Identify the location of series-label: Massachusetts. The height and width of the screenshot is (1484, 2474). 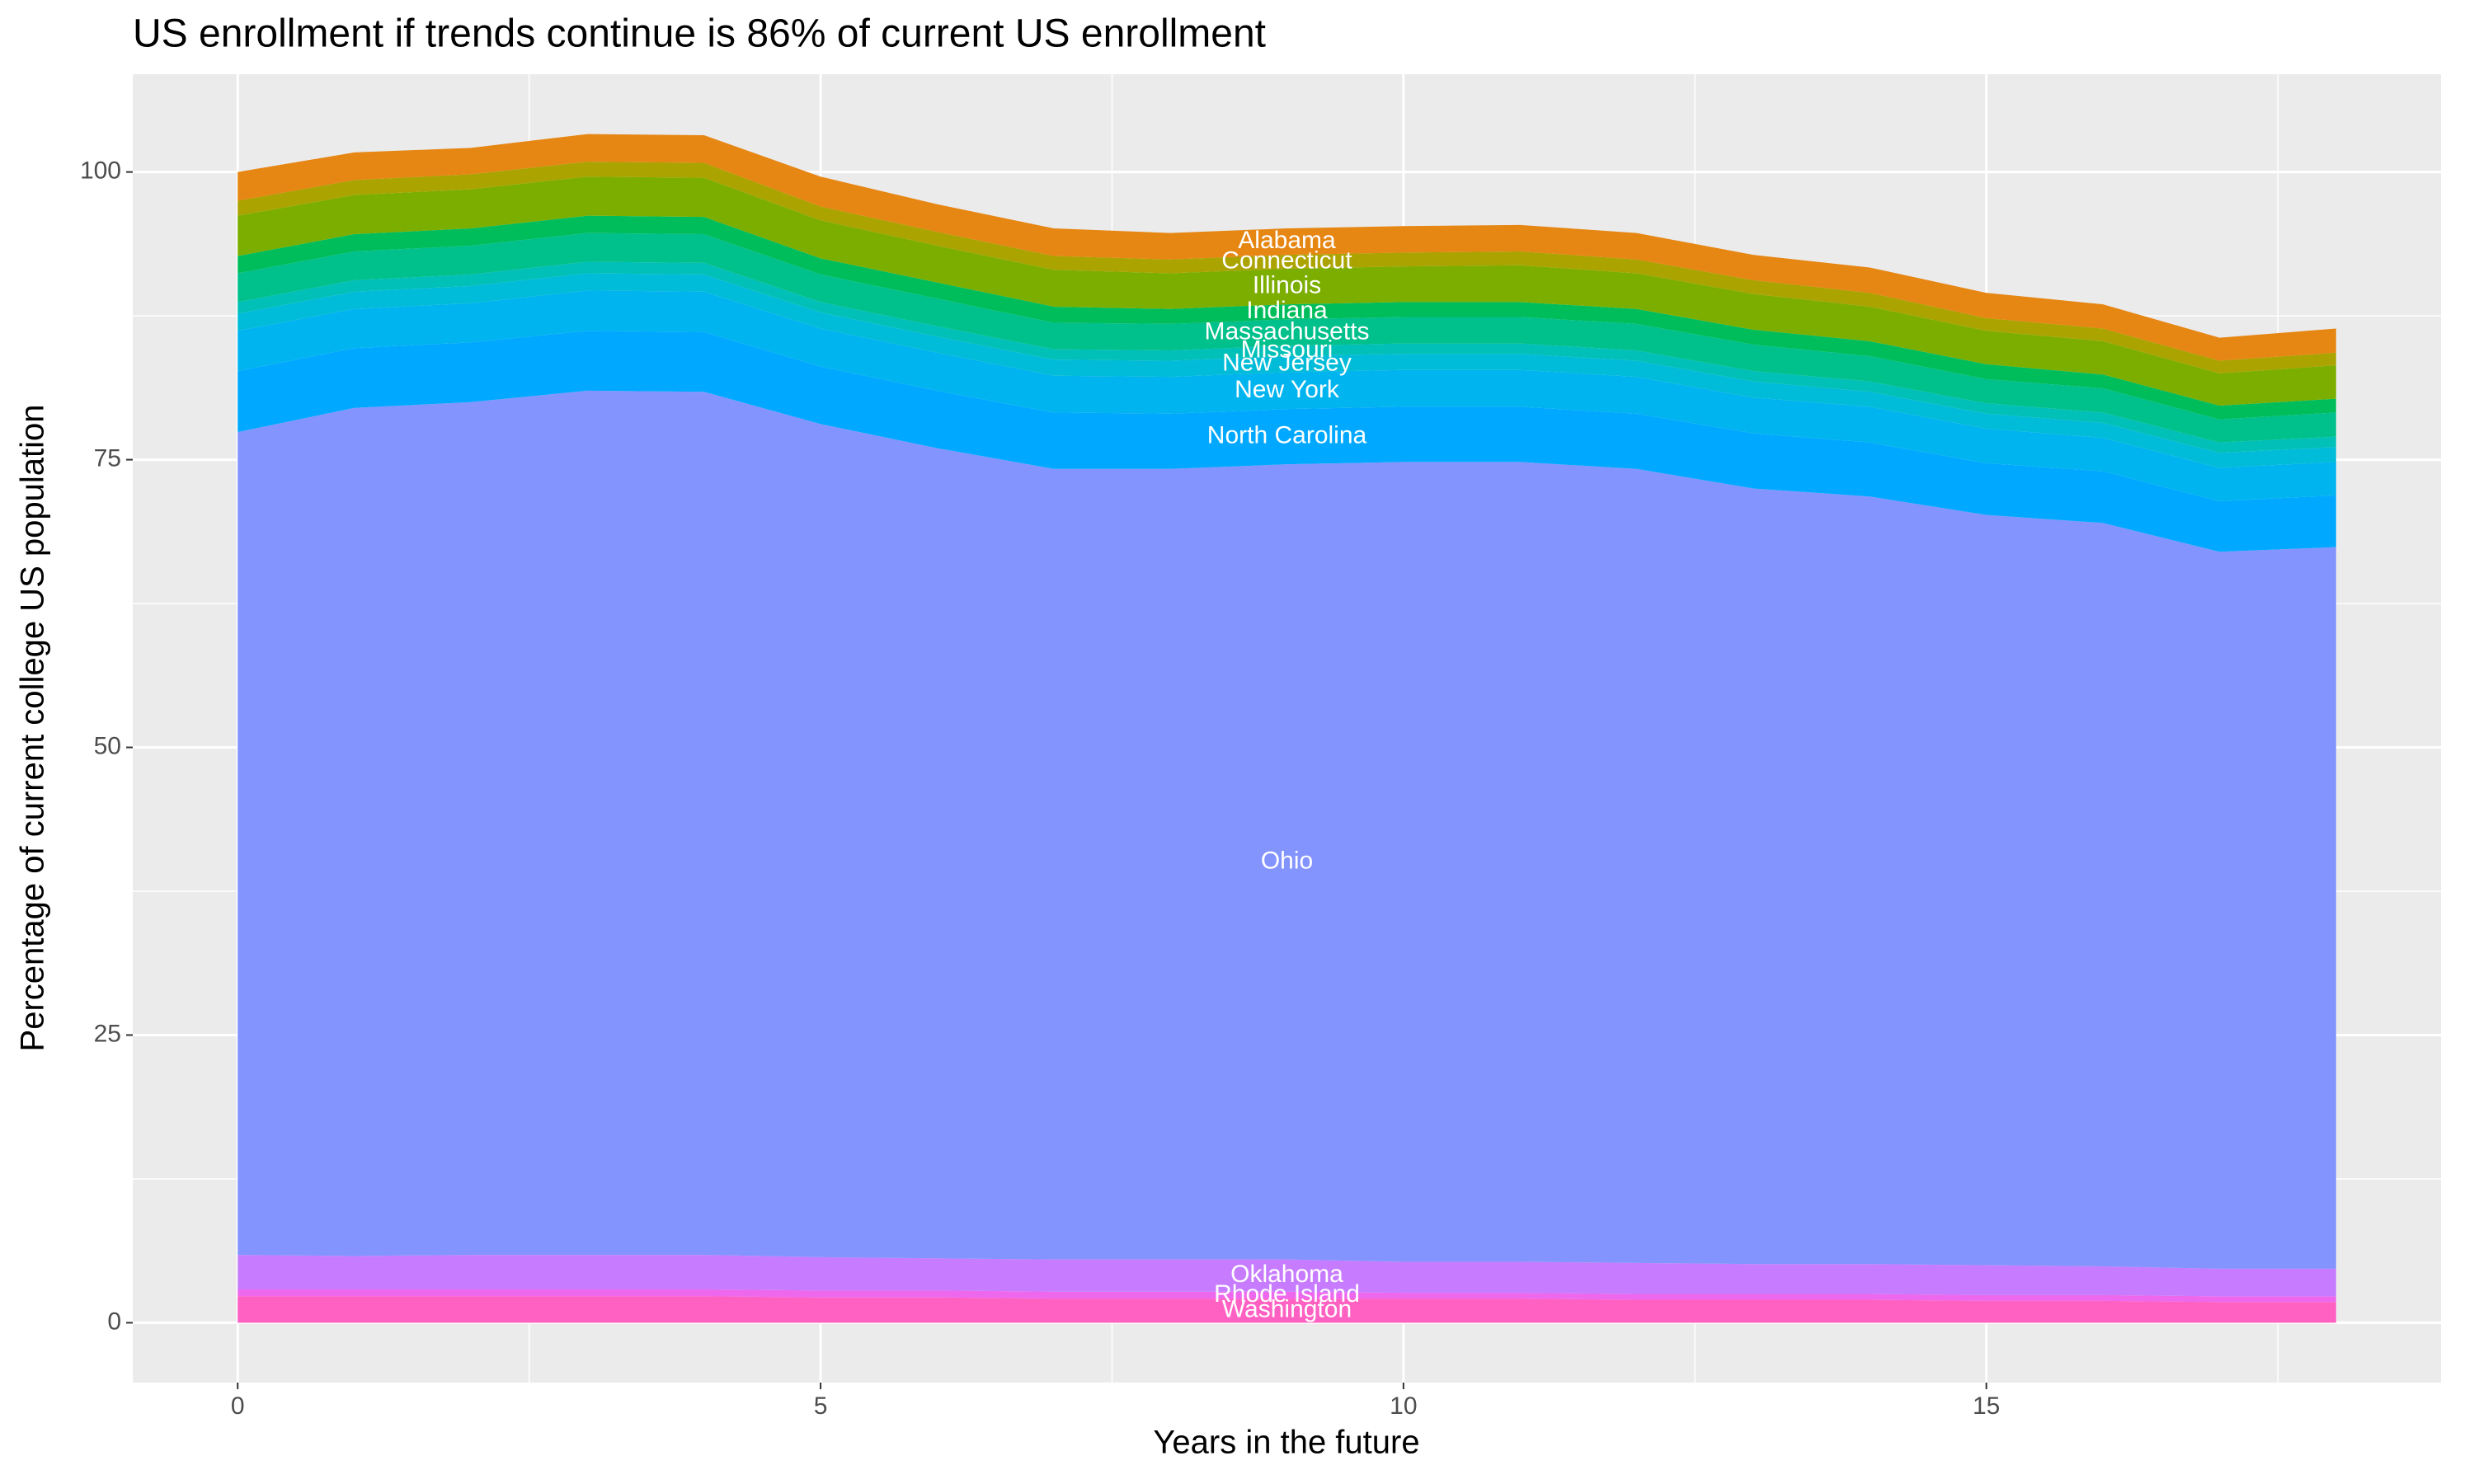
(1286, 331).